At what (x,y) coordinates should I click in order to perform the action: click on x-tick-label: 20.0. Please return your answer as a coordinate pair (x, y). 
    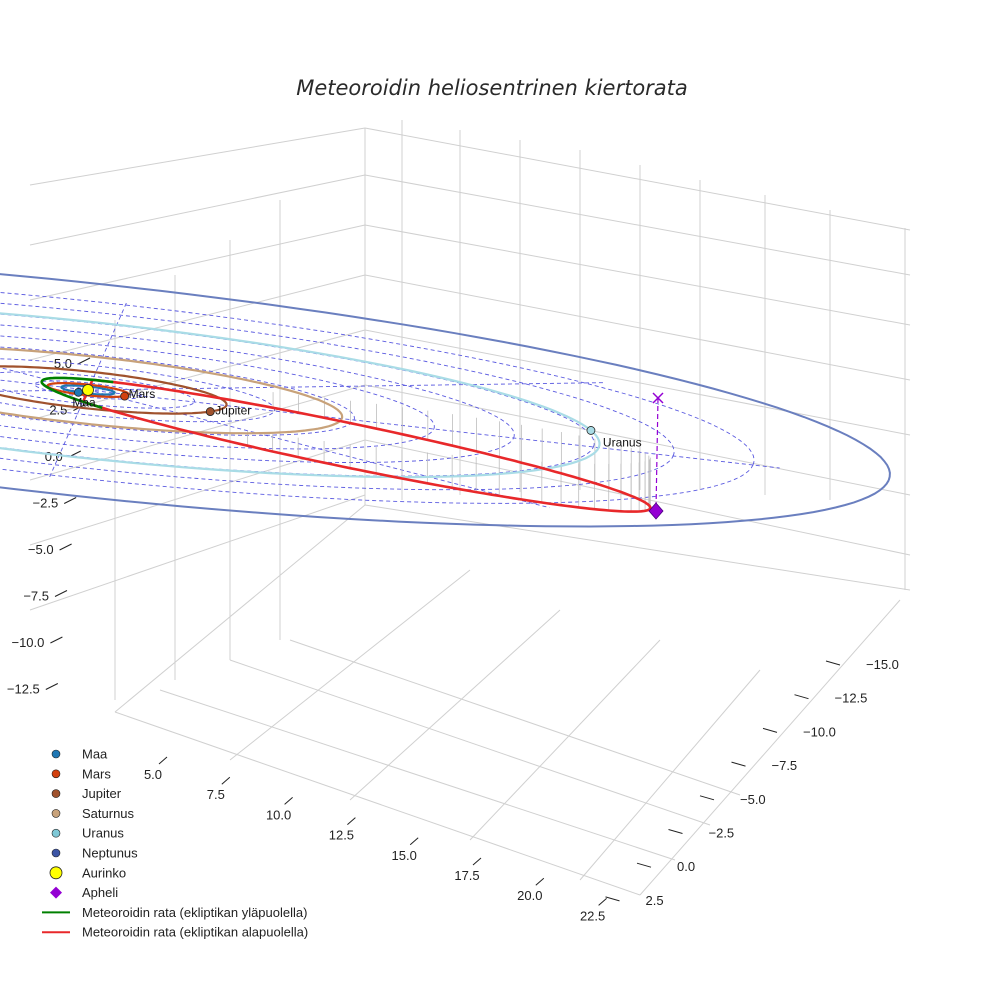
    Looking at the image, I should click on (529, 895).